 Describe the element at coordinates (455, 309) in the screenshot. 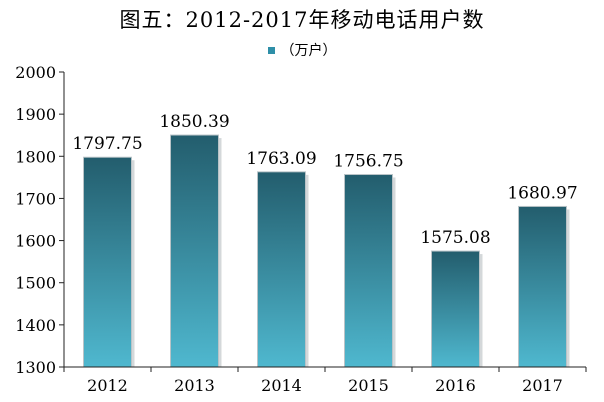

I see `bar-2016` at that location.